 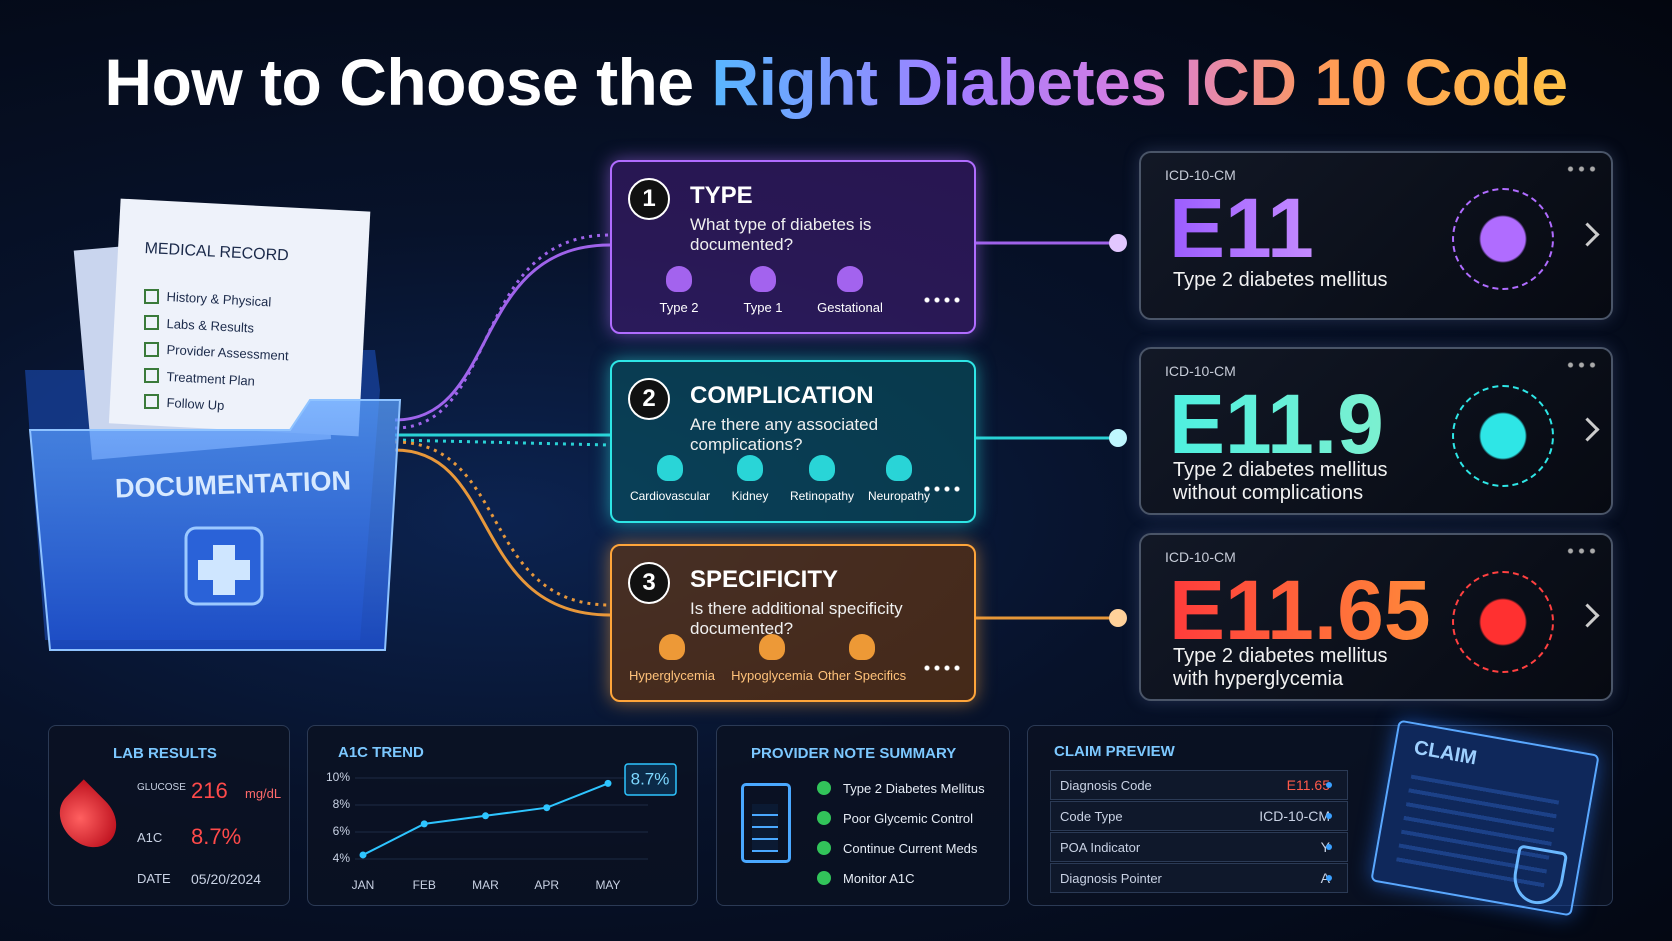 I want to click on annotation: 8.7%, so click(x=650, y=778).